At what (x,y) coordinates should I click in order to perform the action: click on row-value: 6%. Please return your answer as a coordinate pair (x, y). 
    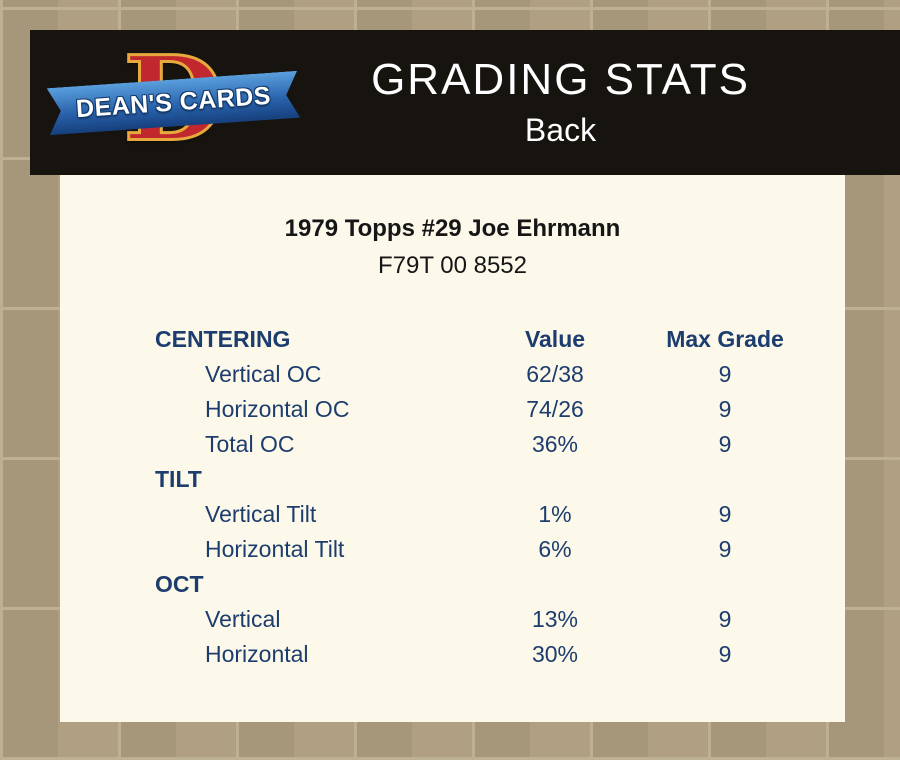
    Looking at the image, I should click on (555, 549).